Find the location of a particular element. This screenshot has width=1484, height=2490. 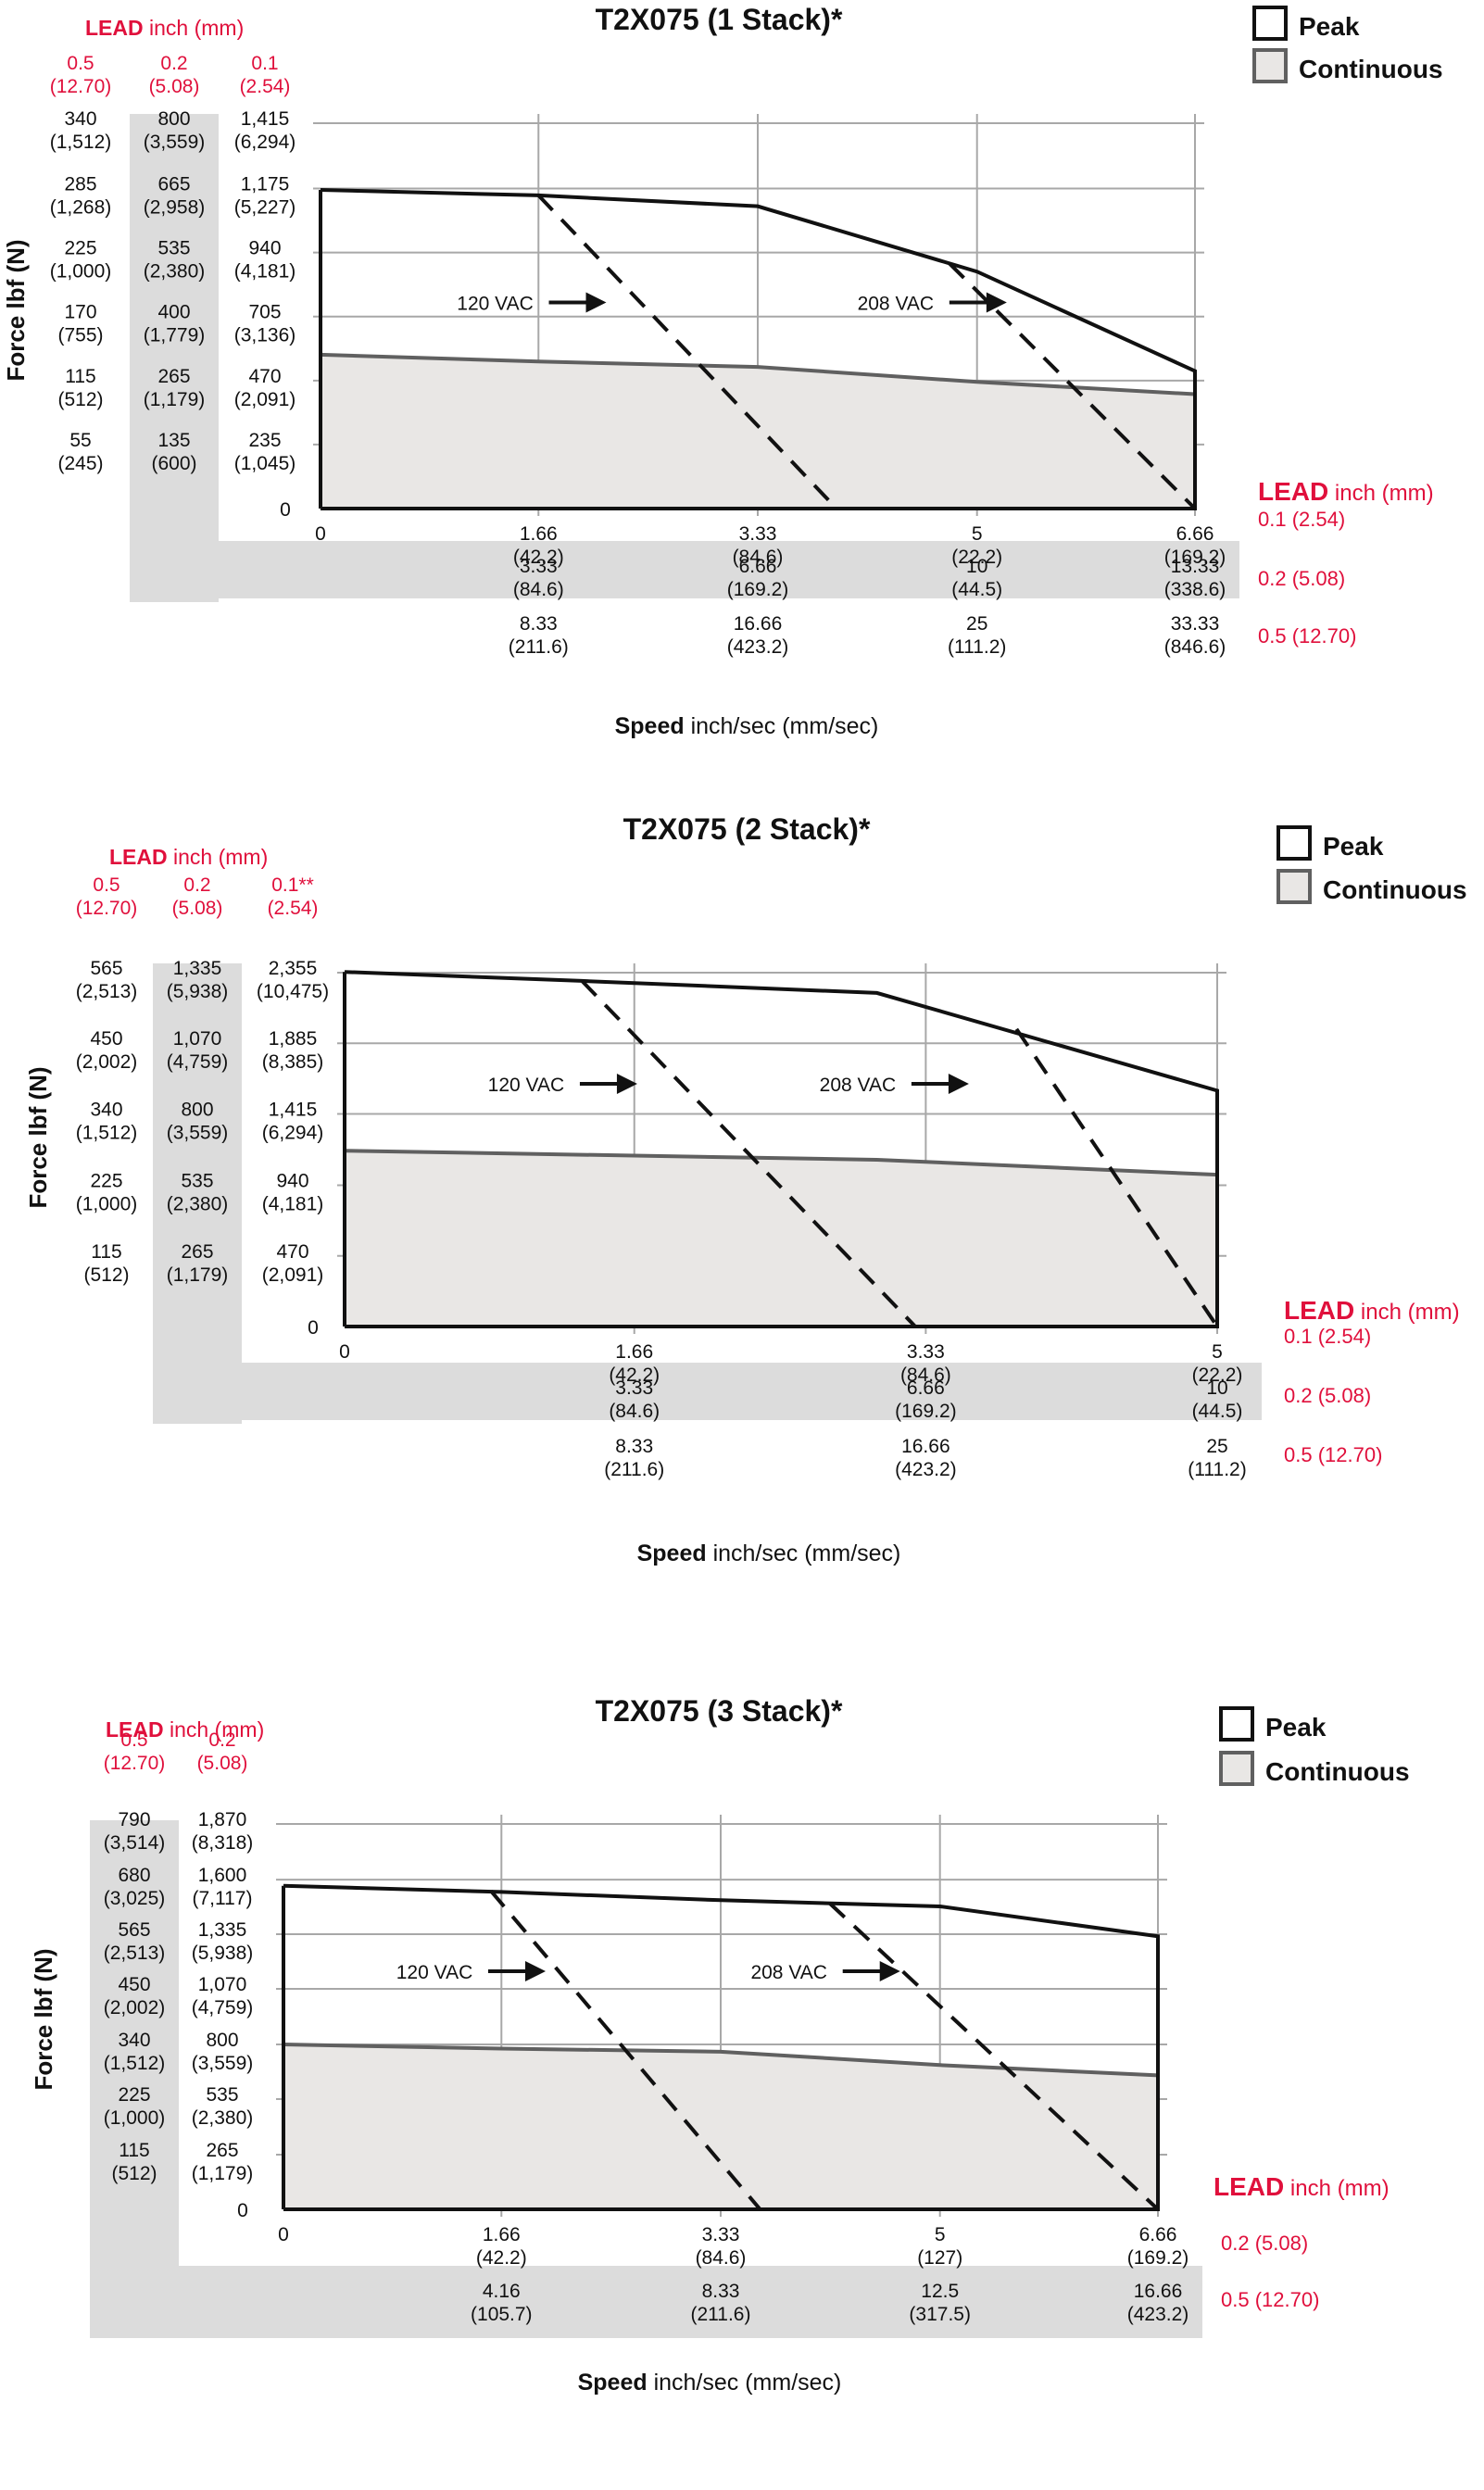

force-tick-label-n: (6,294) is located at coordinates (265, 142).